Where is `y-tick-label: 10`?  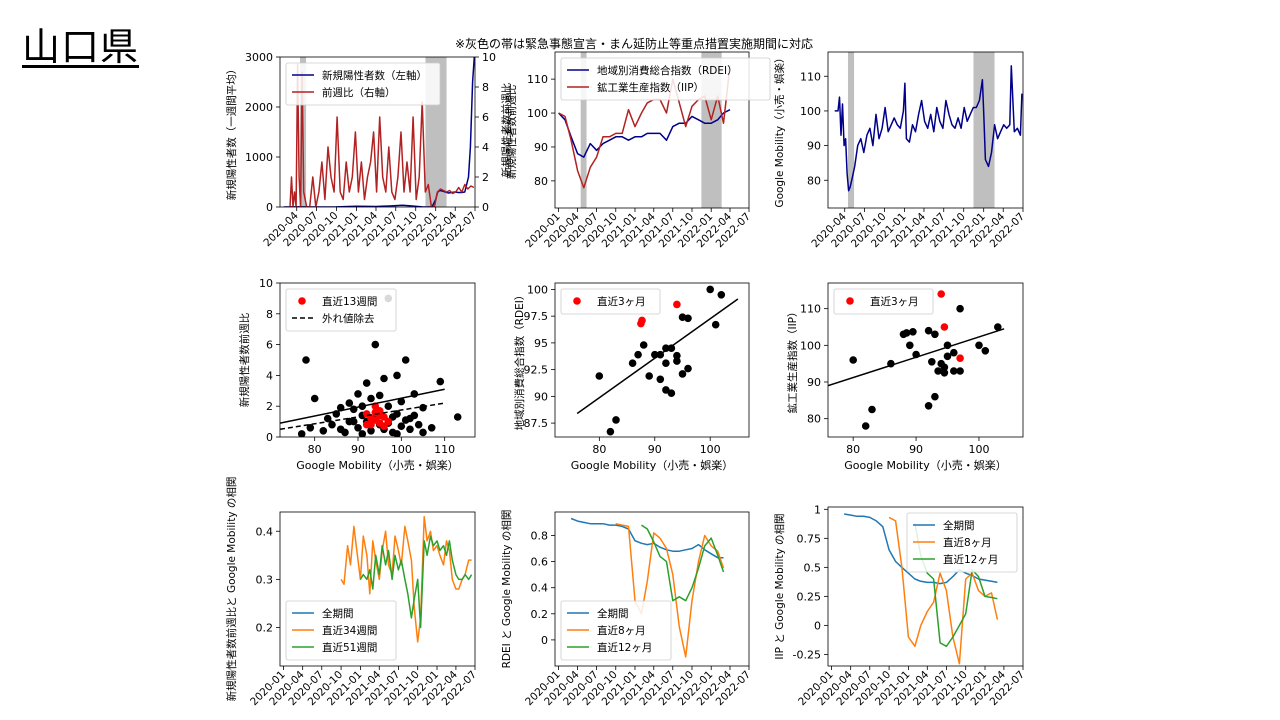 y-tick-label: 10 is located at coordinates (266, 283).